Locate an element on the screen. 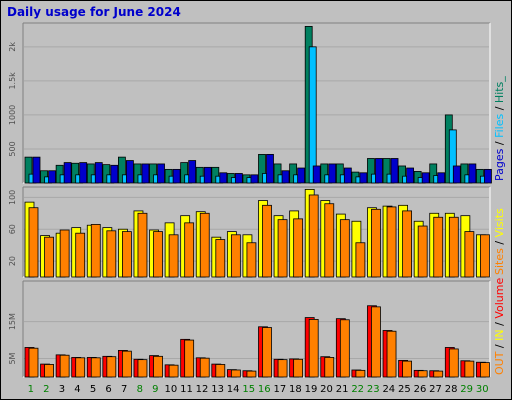 The height and width of the screenshot is (400, 512). day-label-10: 10 is located at coordinates (171, 389).